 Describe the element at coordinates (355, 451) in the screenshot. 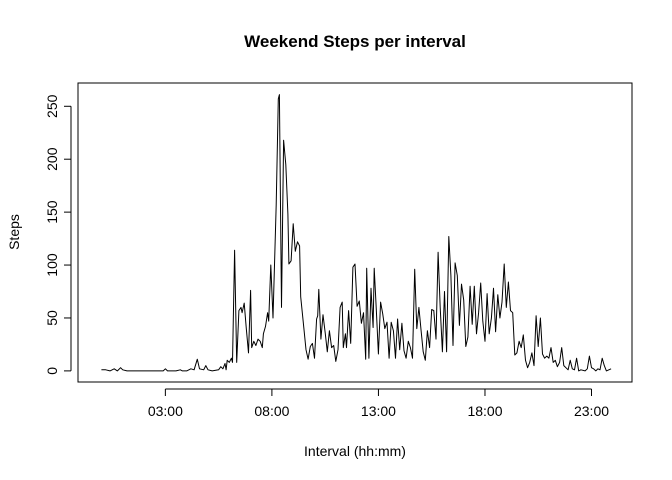

I see `x-axis-label: Interval (hh:mm)` at that location.